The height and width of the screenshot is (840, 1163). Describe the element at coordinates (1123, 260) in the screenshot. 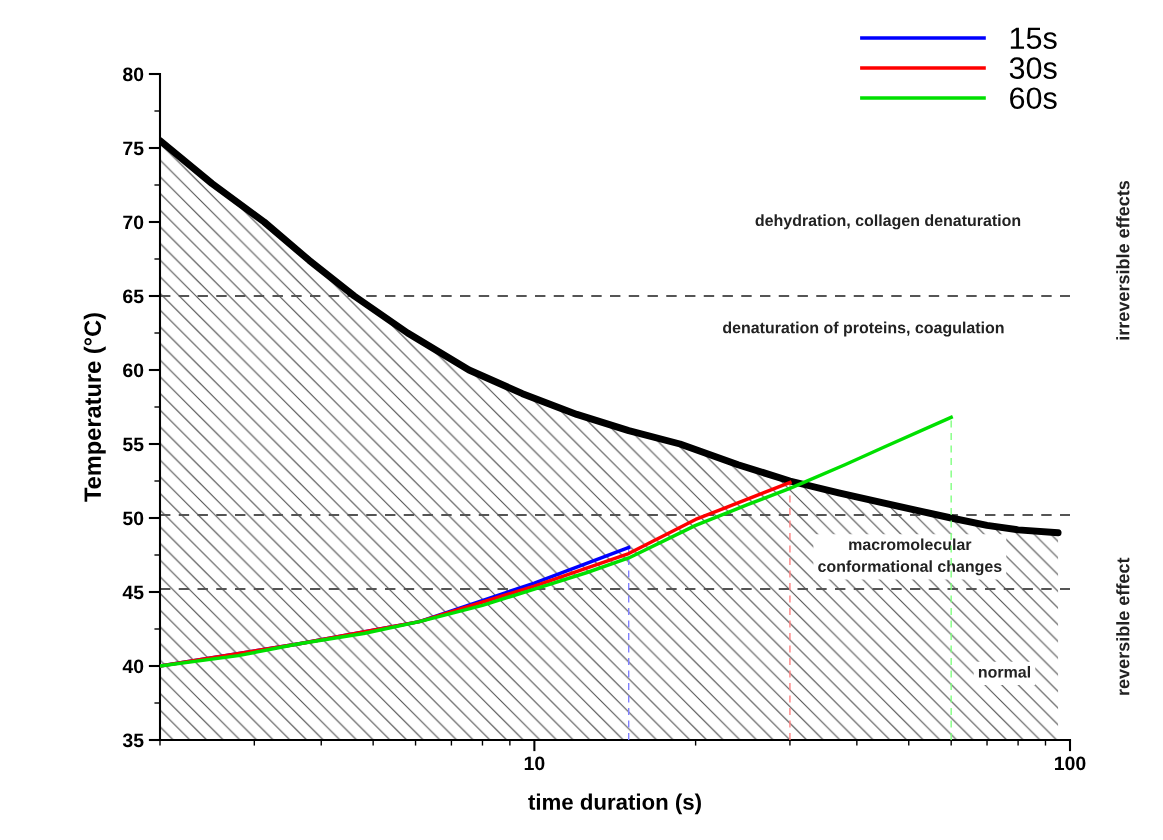

I see `text: irreversible effects` at that location.